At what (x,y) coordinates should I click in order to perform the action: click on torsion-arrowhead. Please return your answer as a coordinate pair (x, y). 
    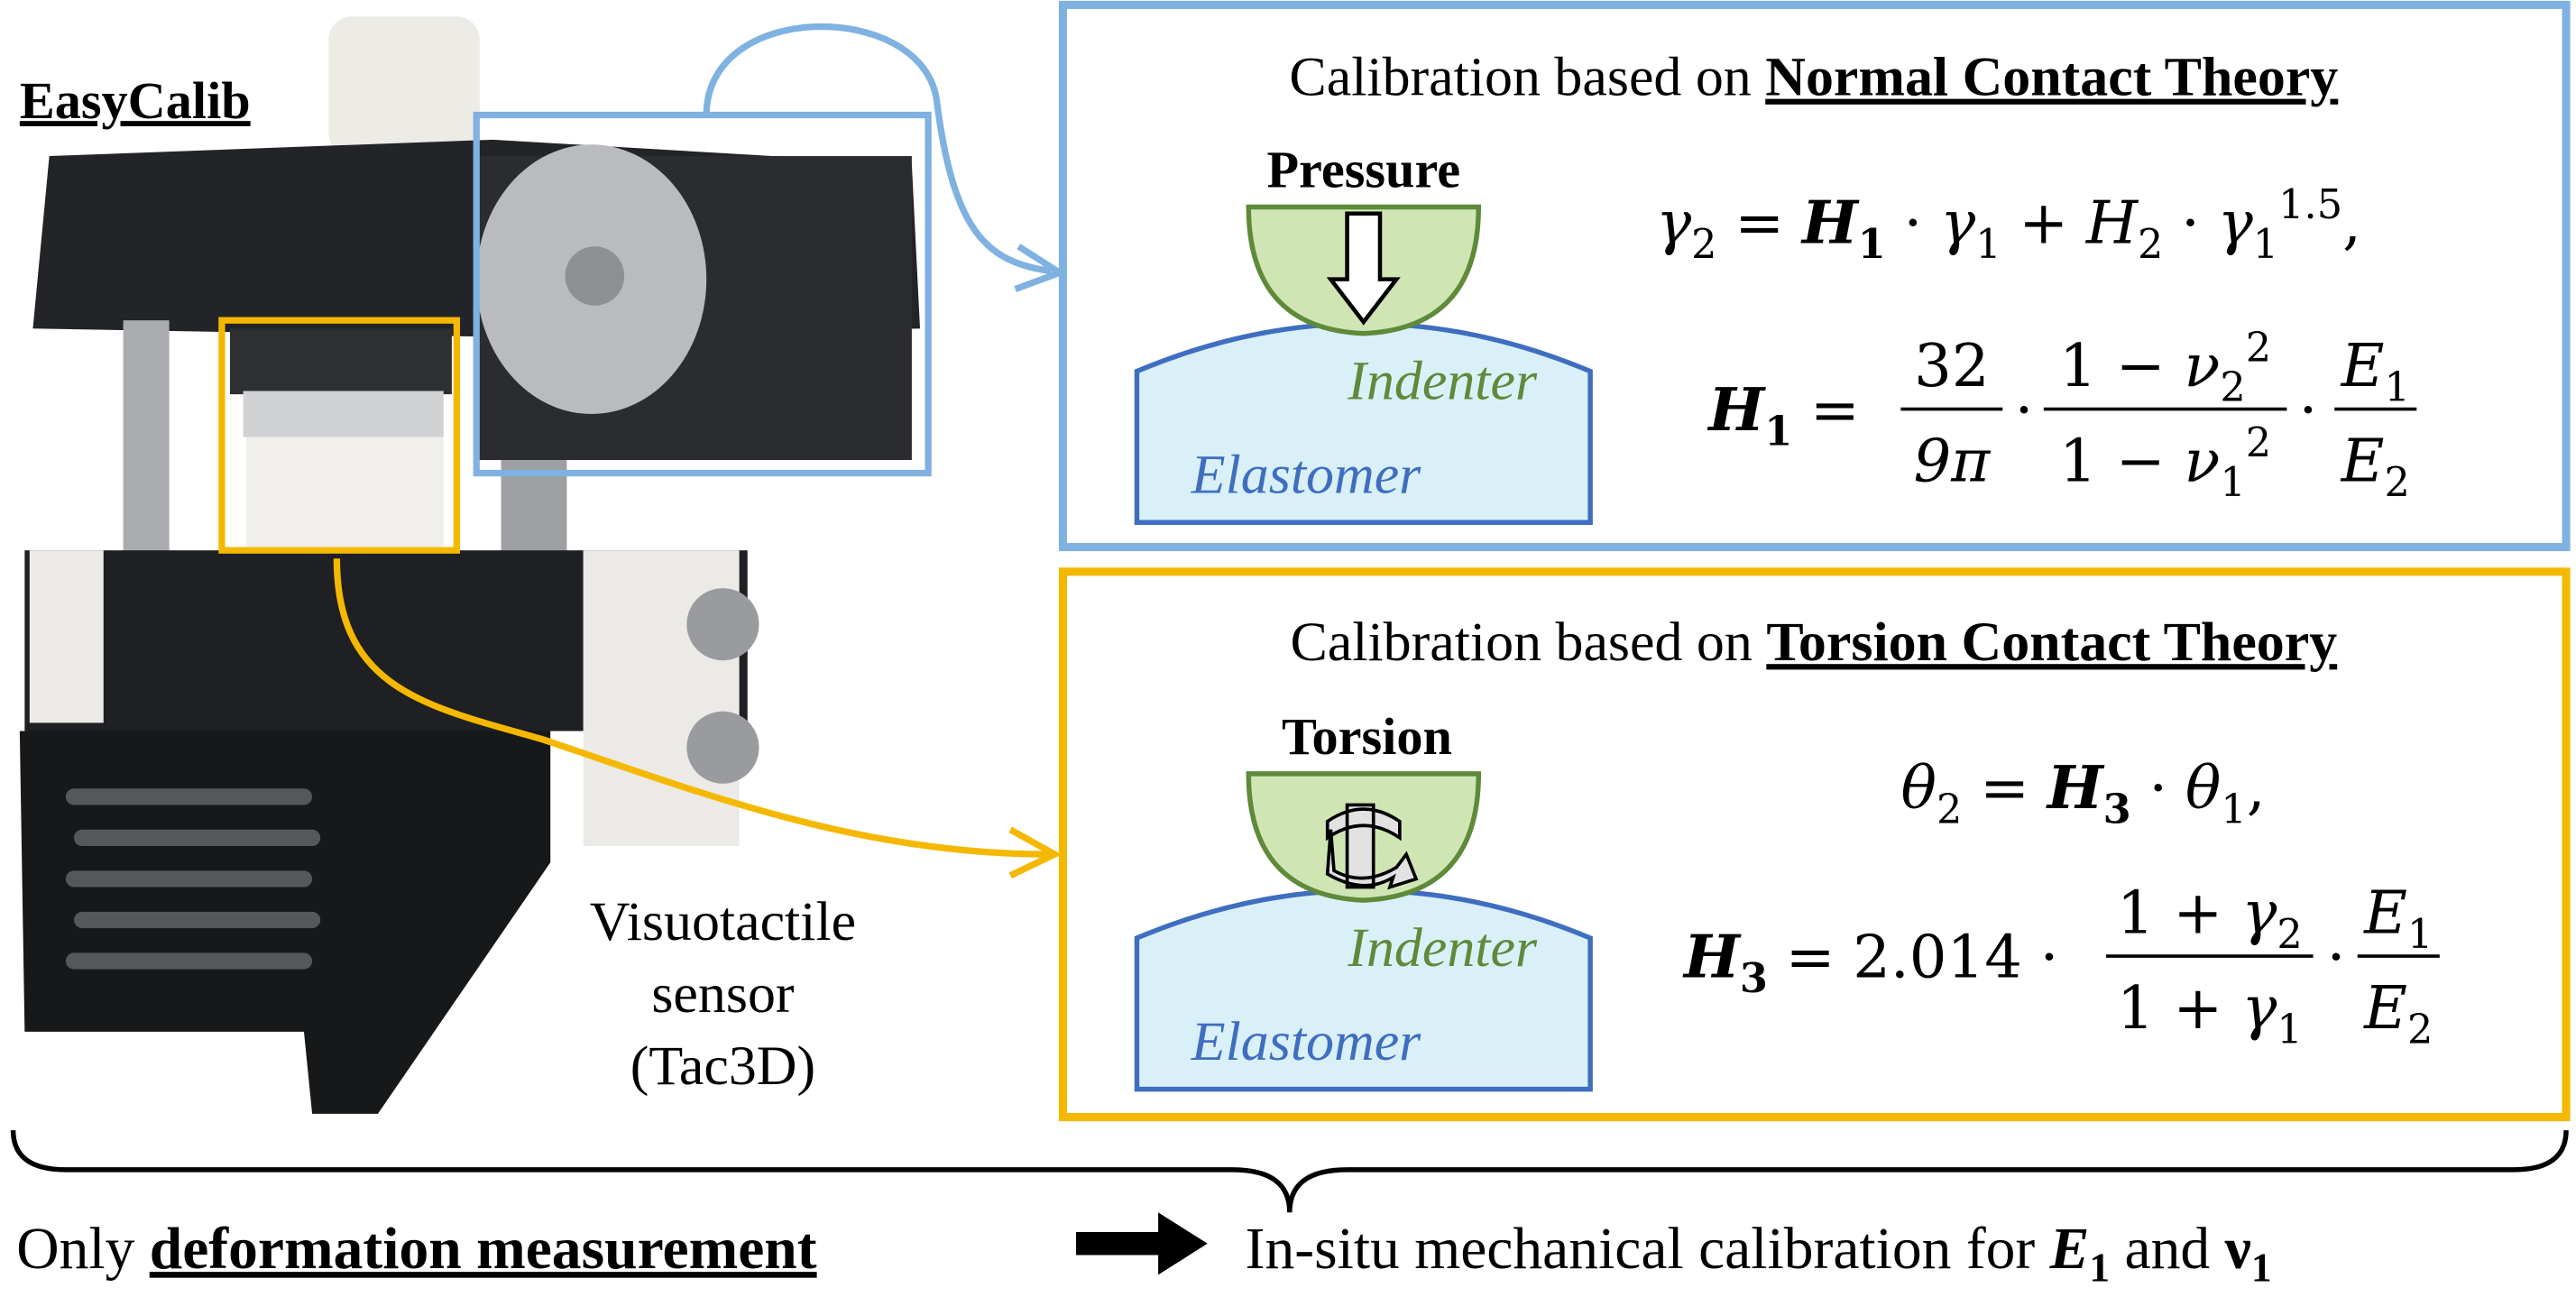
    Looking at the image, I should click on (1035, 852).